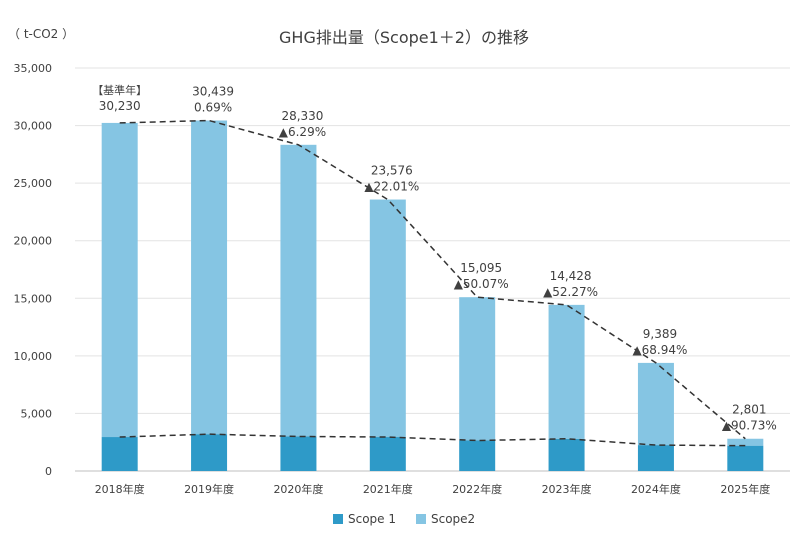 This screenshot has height=534, width=804. I want to click on baseline-year-label: 【基準年】, so click(119, 90).